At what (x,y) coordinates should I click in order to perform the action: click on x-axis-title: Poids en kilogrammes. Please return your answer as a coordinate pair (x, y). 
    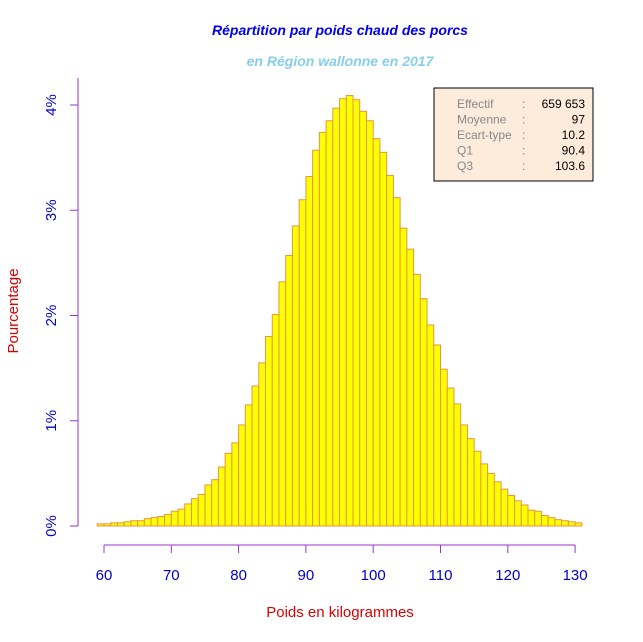
    Looking at the image, I should click on (340, 612).